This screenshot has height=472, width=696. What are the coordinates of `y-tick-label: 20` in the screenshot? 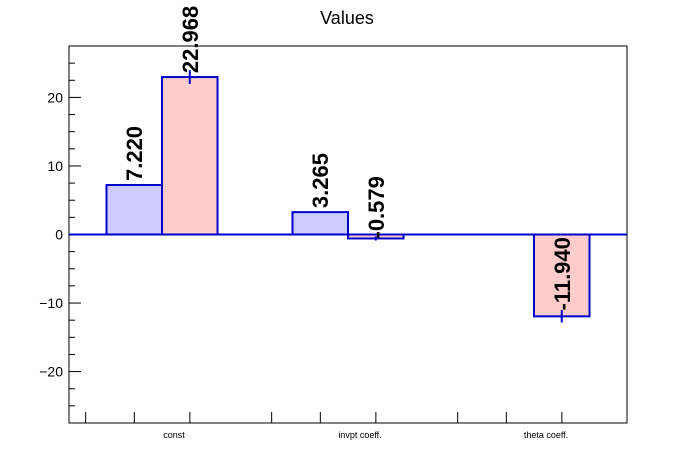 It's located at (55, 97).